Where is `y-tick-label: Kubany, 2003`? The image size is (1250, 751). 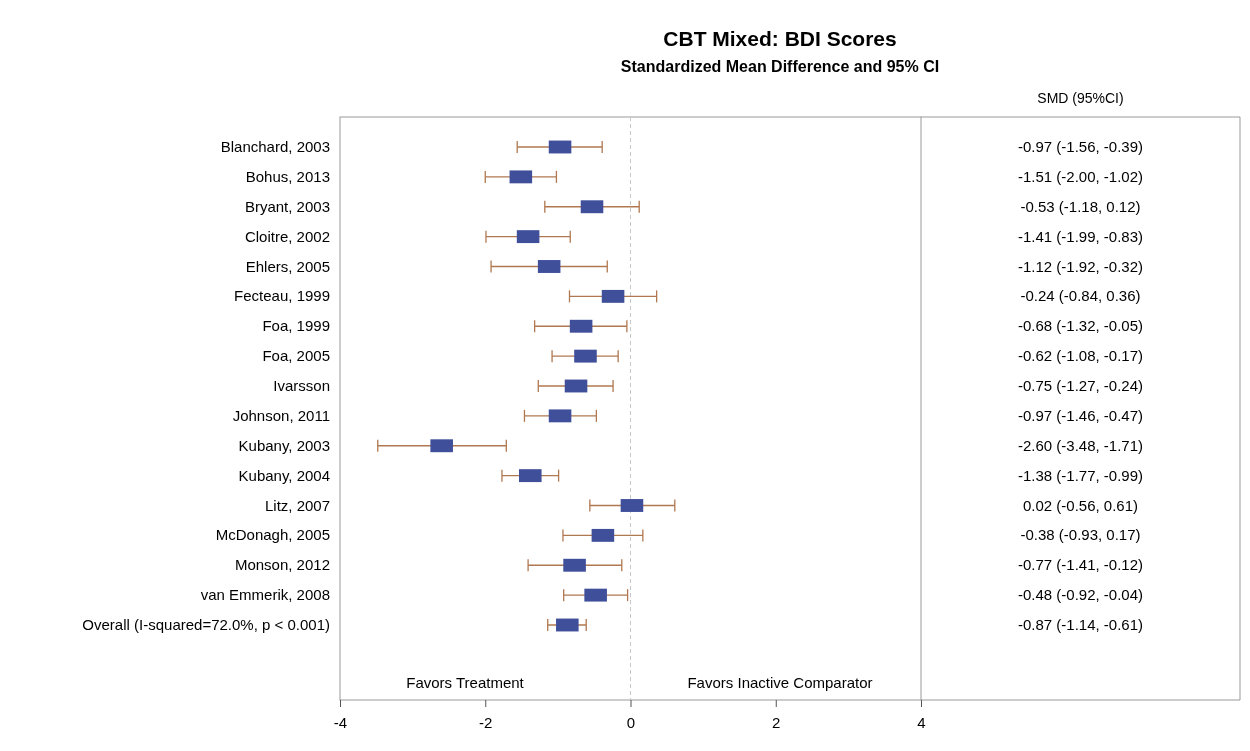
y-tick-label: Kubany, 2003 is located at coordinates (284, 445).